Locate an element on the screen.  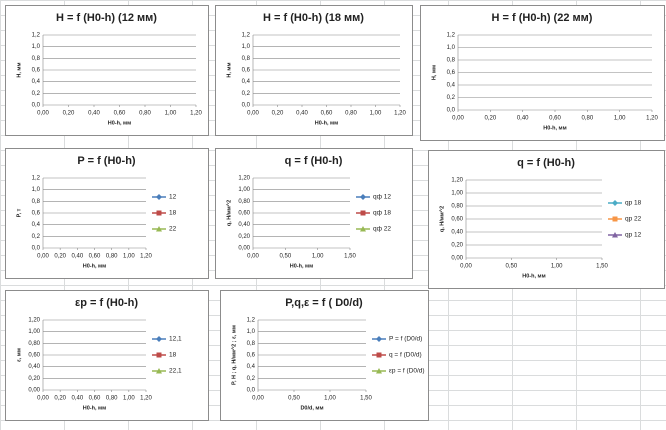
chart-title: H = f (H0-h) (12 мм) is located at coordinates (106, 18).